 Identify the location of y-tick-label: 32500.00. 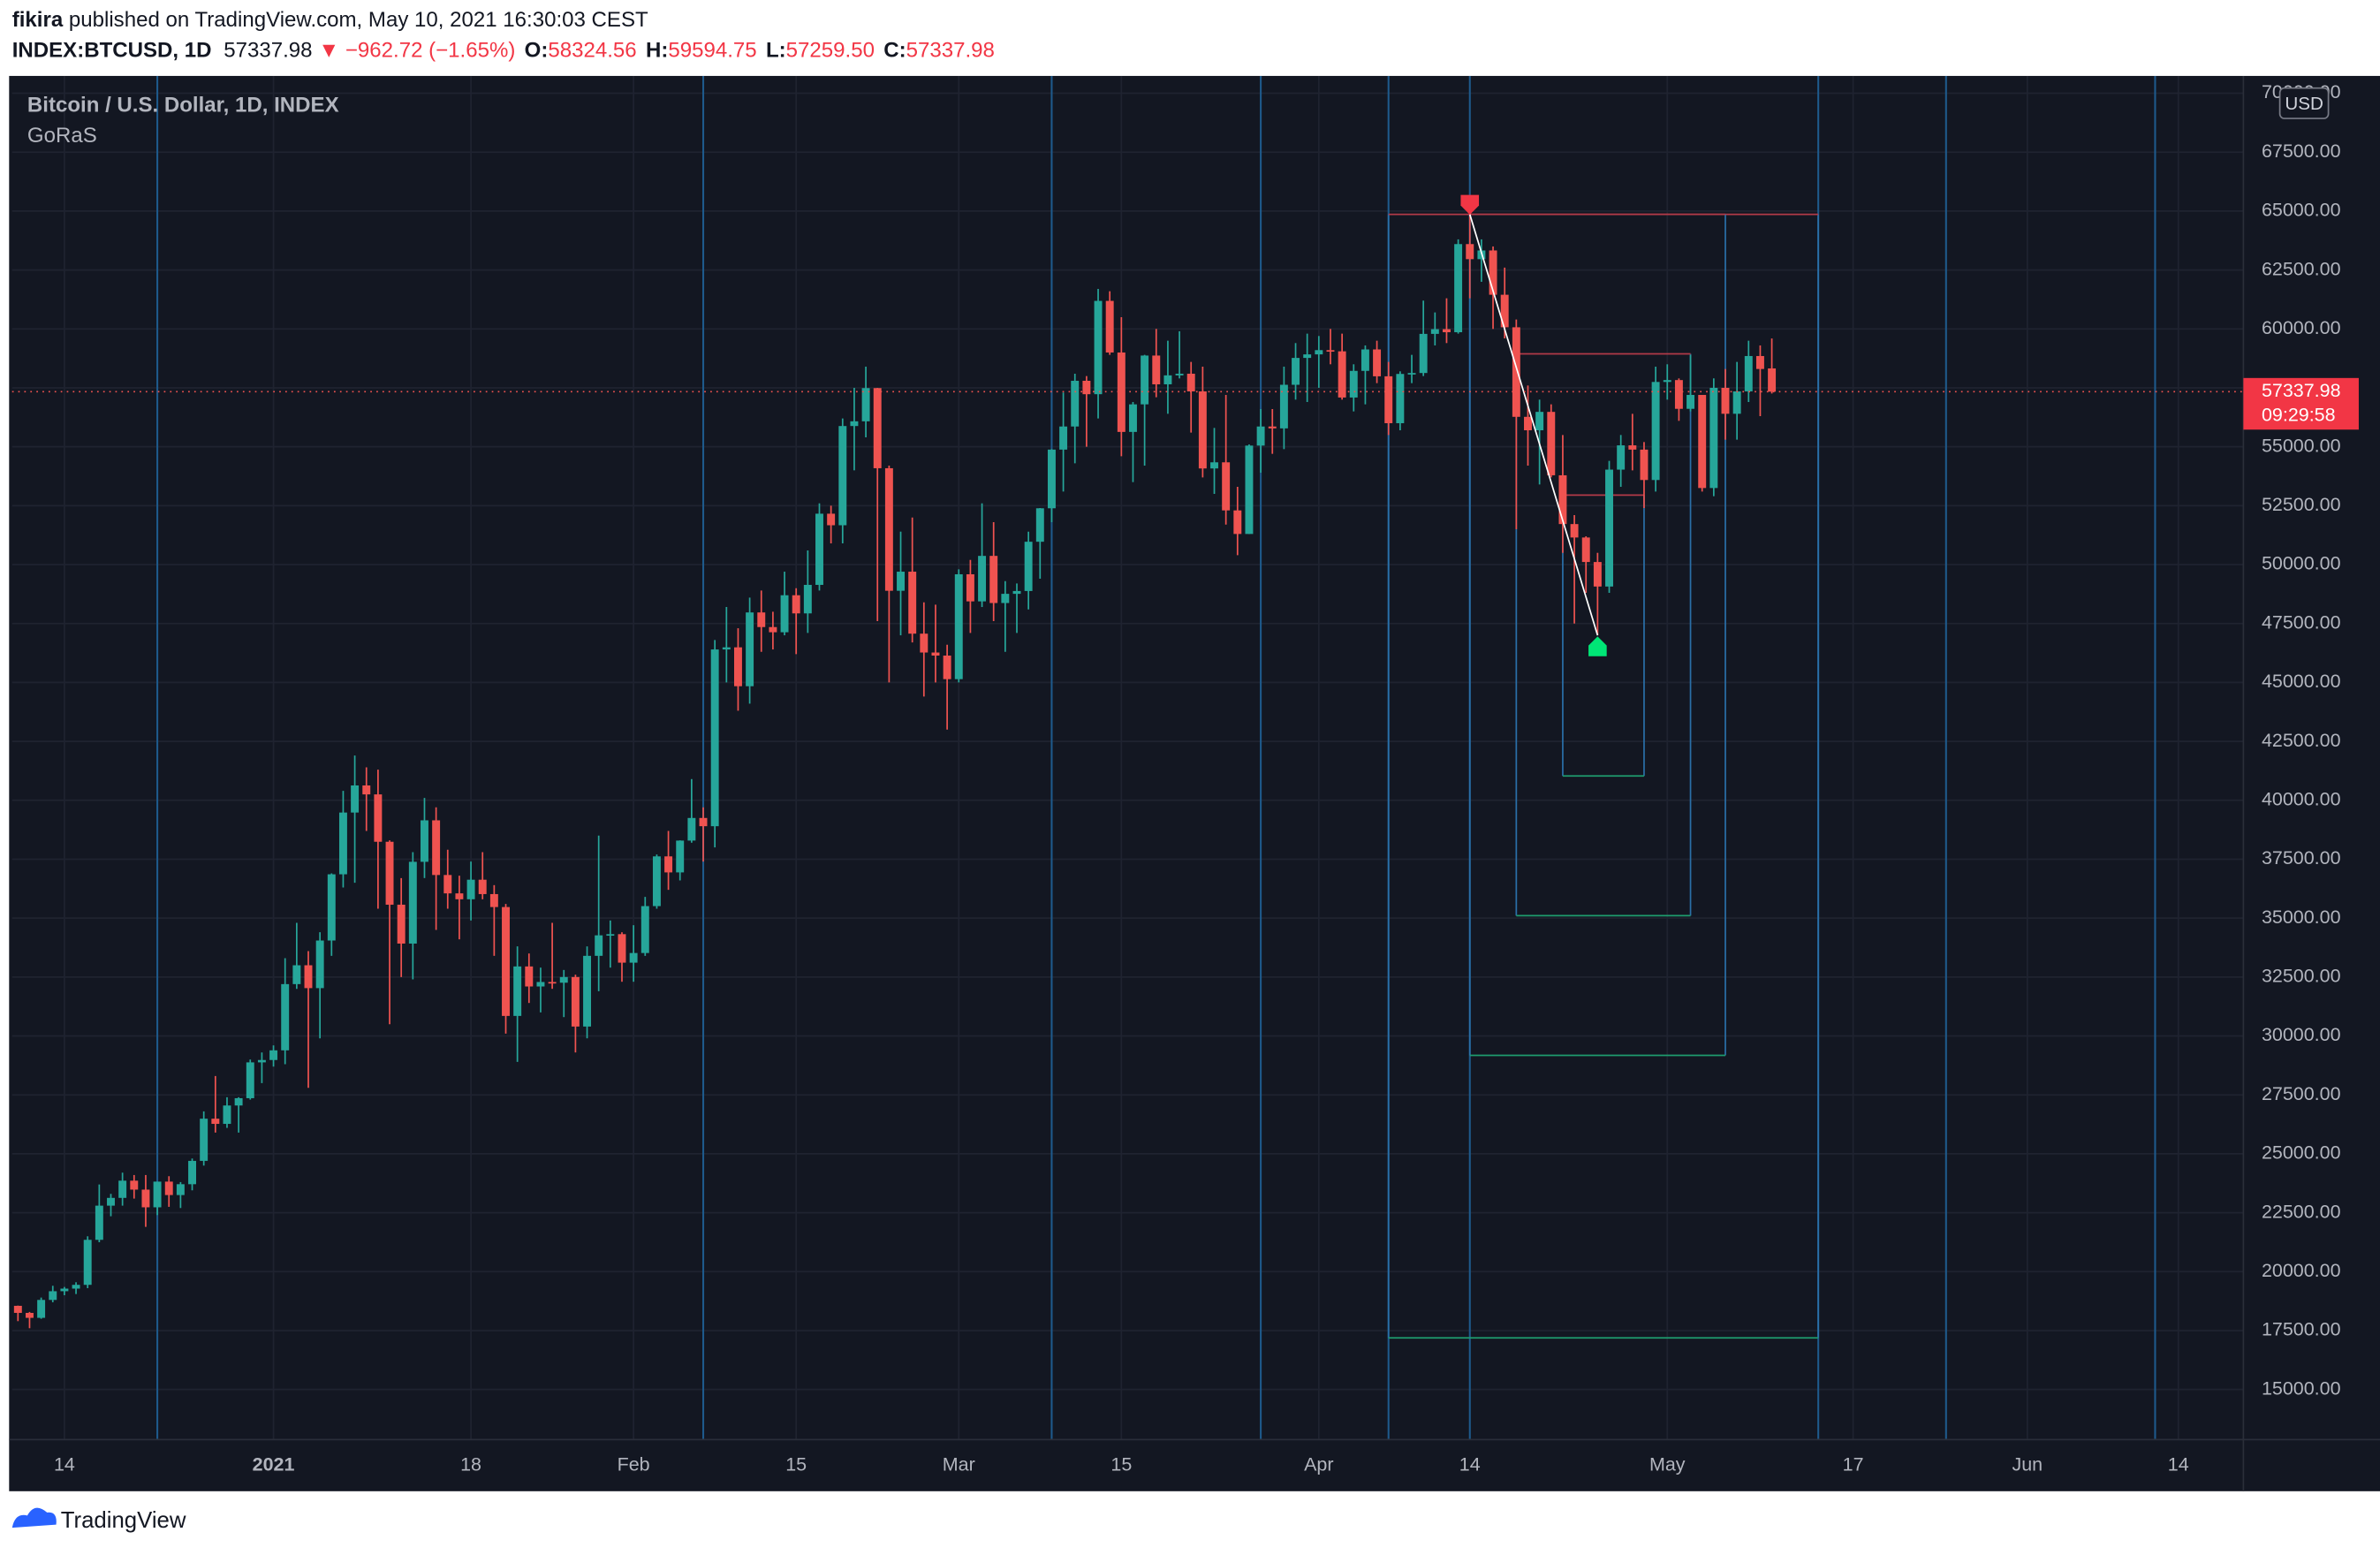
(2302, 976).